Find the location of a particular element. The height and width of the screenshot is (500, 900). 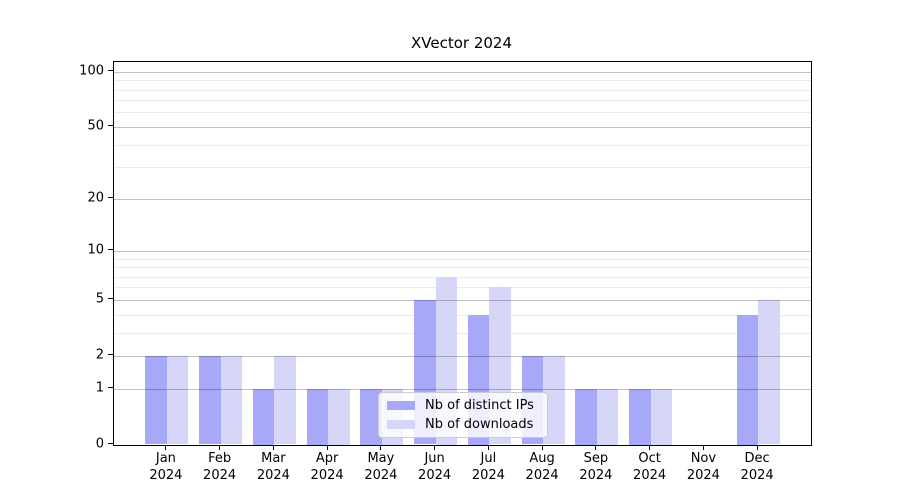

x-tick-label-mar: Mar 2024 is located at coordinates (273, 467).